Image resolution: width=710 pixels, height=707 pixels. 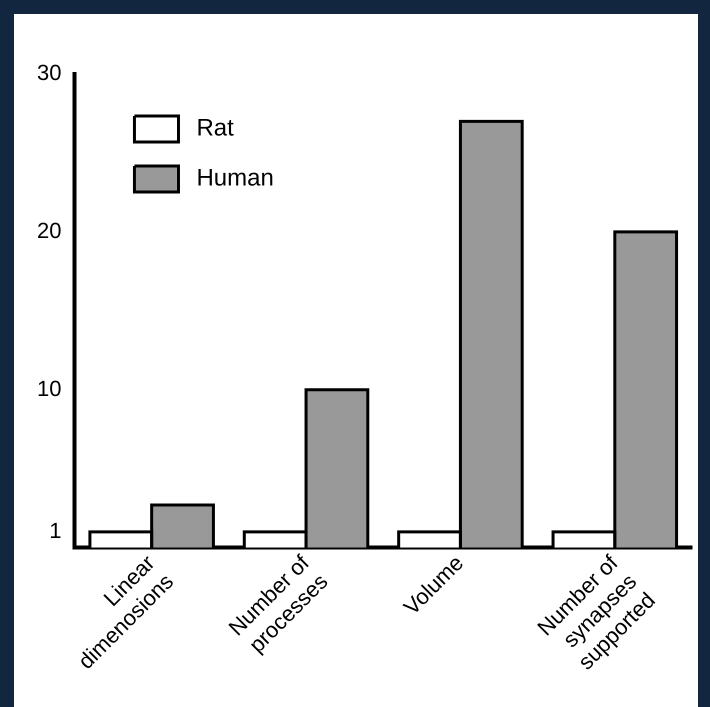 I want to click on legend-label: Human, so click(x=235, y=178).